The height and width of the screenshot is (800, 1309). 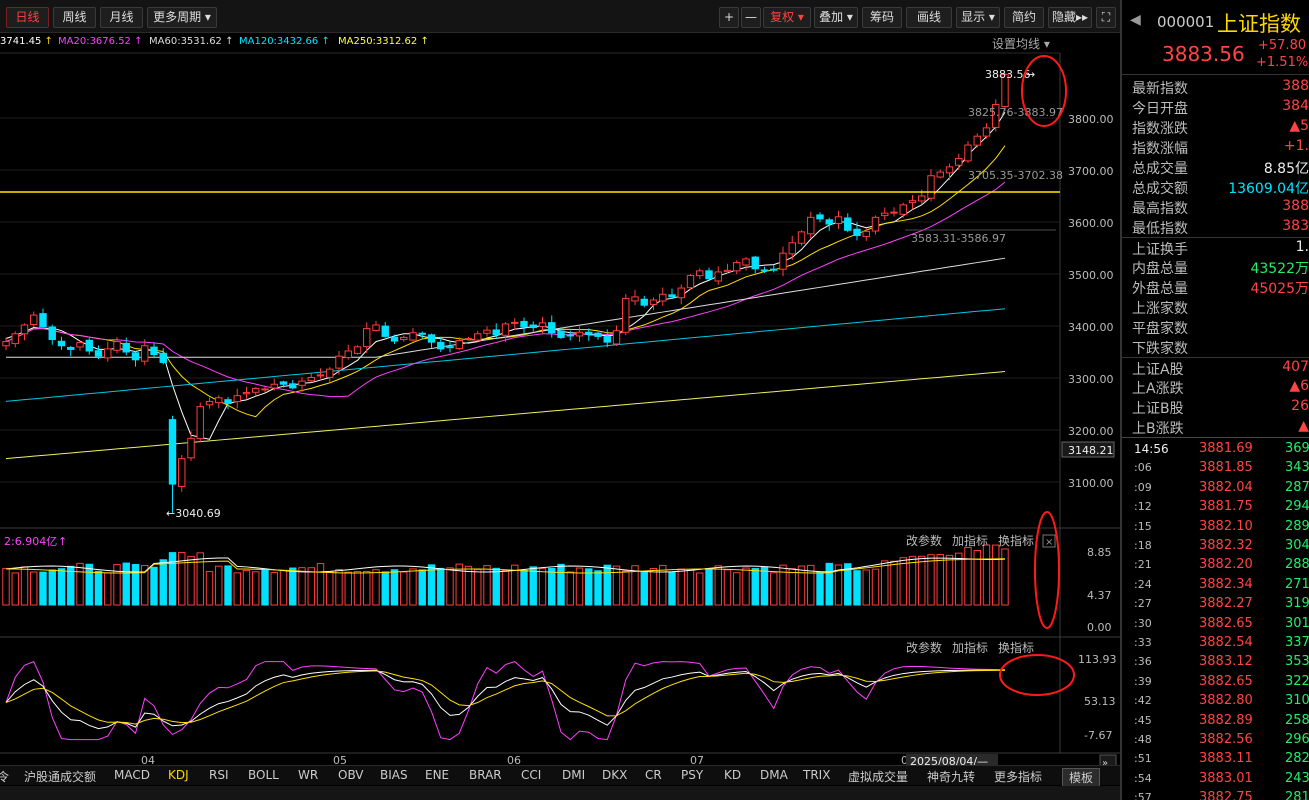 What do you see at coordinates (1016, 540) in the screenshot?
I see `vol-switch-indicator-button: 换指标` at bounding box center [1016, 540].